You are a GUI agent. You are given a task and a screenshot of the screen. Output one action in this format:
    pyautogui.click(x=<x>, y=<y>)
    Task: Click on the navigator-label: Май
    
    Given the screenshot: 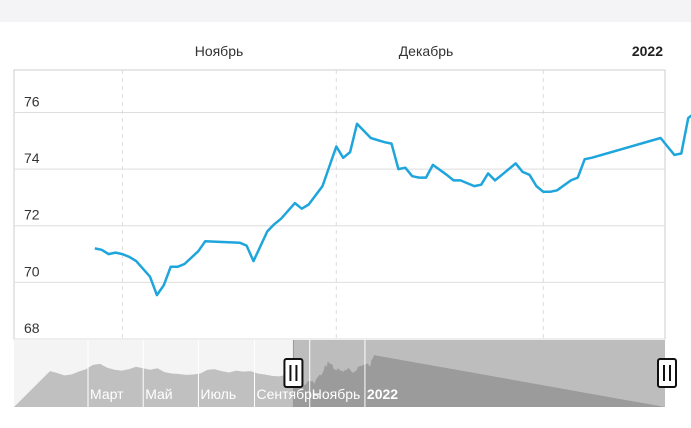 What is the action you would take?
    pyautogui.click(x=158, y=394)
    